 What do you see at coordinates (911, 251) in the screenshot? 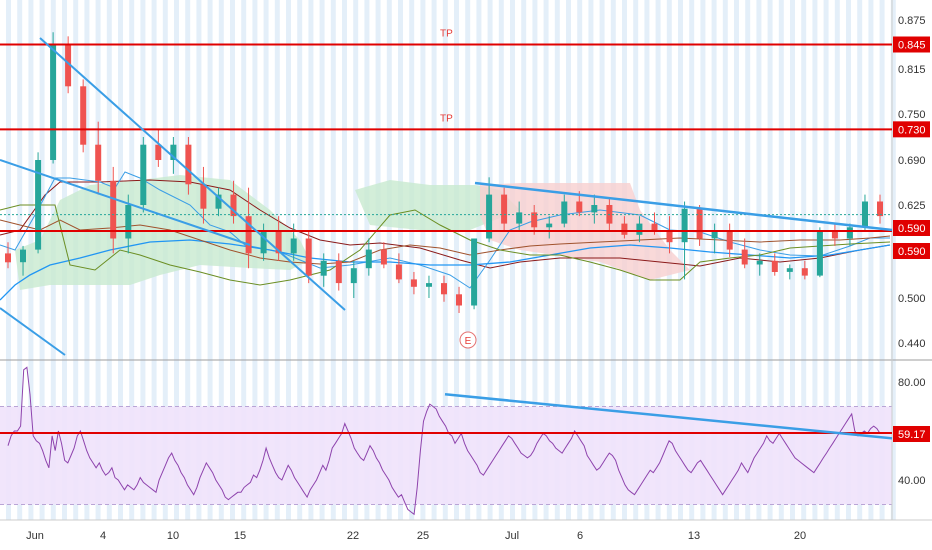
I see `price-tag-secondary: 0.590` at bounding box center [911, 251].